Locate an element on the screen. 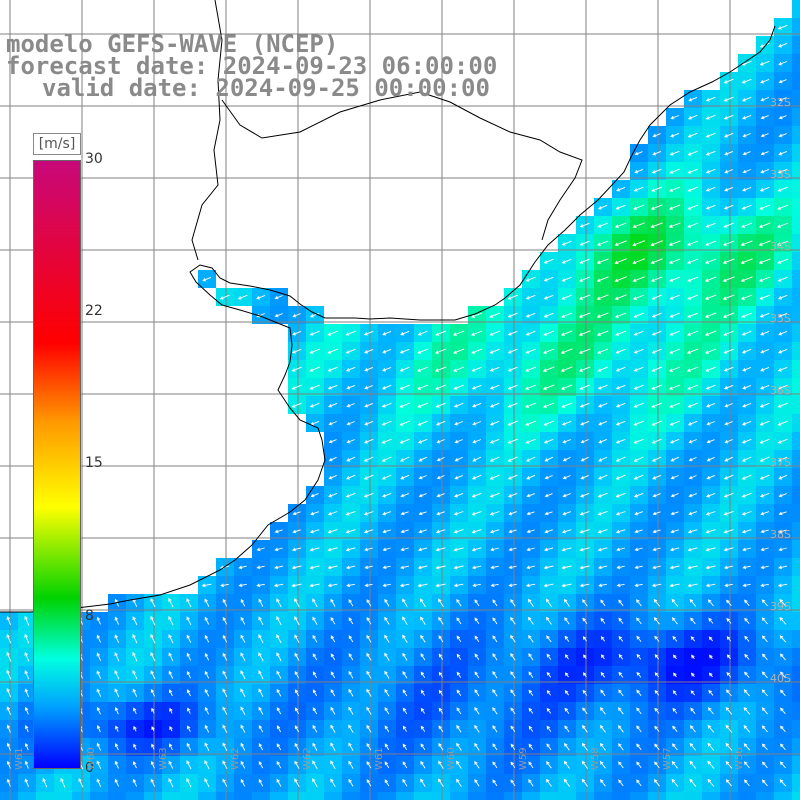 Image resolution: width=800 pixels, height=800 pixels. lon-label: W57 is located at coordinates (667, 758).